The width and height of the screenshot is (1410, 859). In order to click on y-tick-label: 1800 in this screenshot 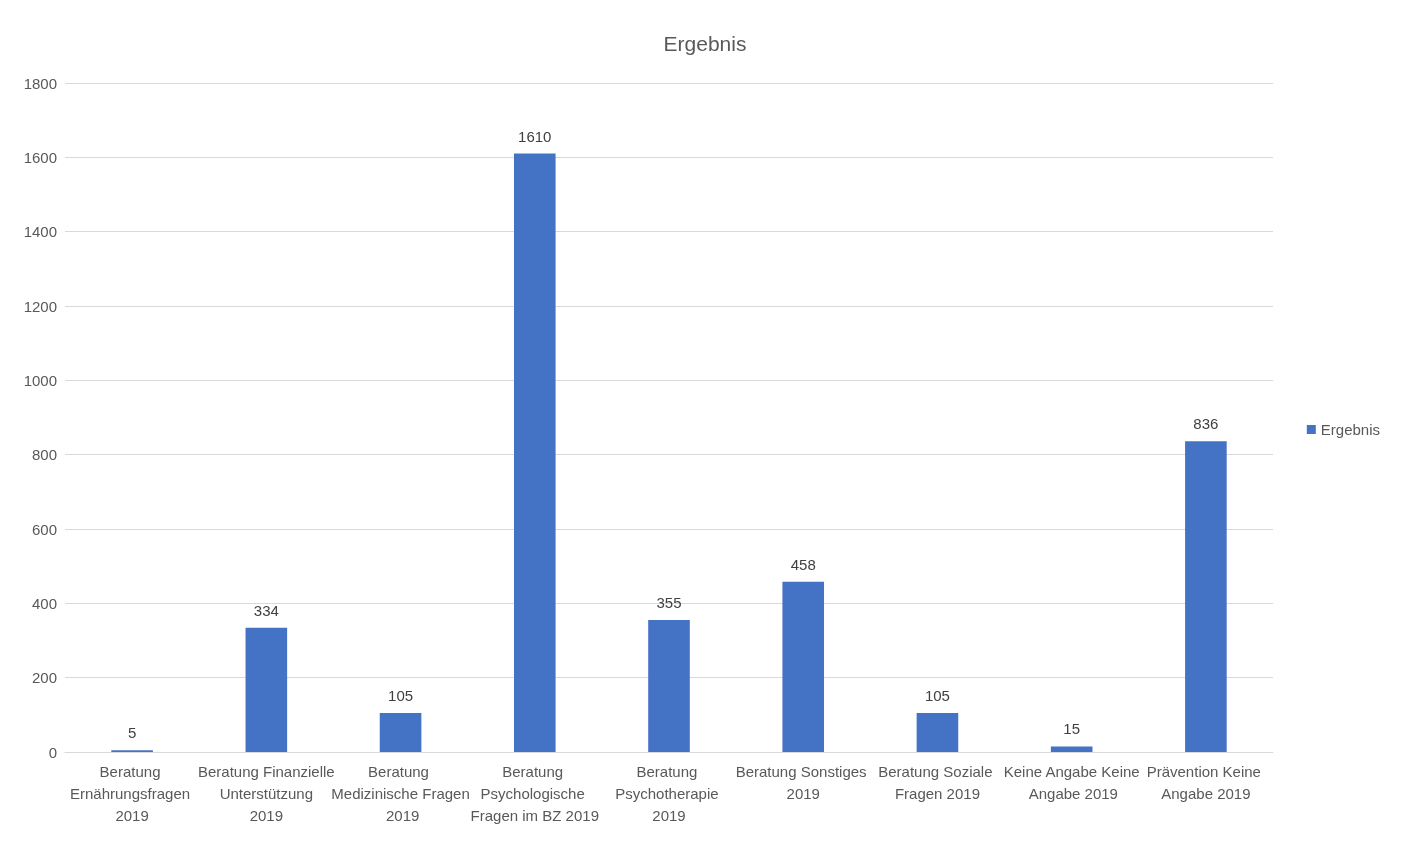, I will do `click(40, 83)`.